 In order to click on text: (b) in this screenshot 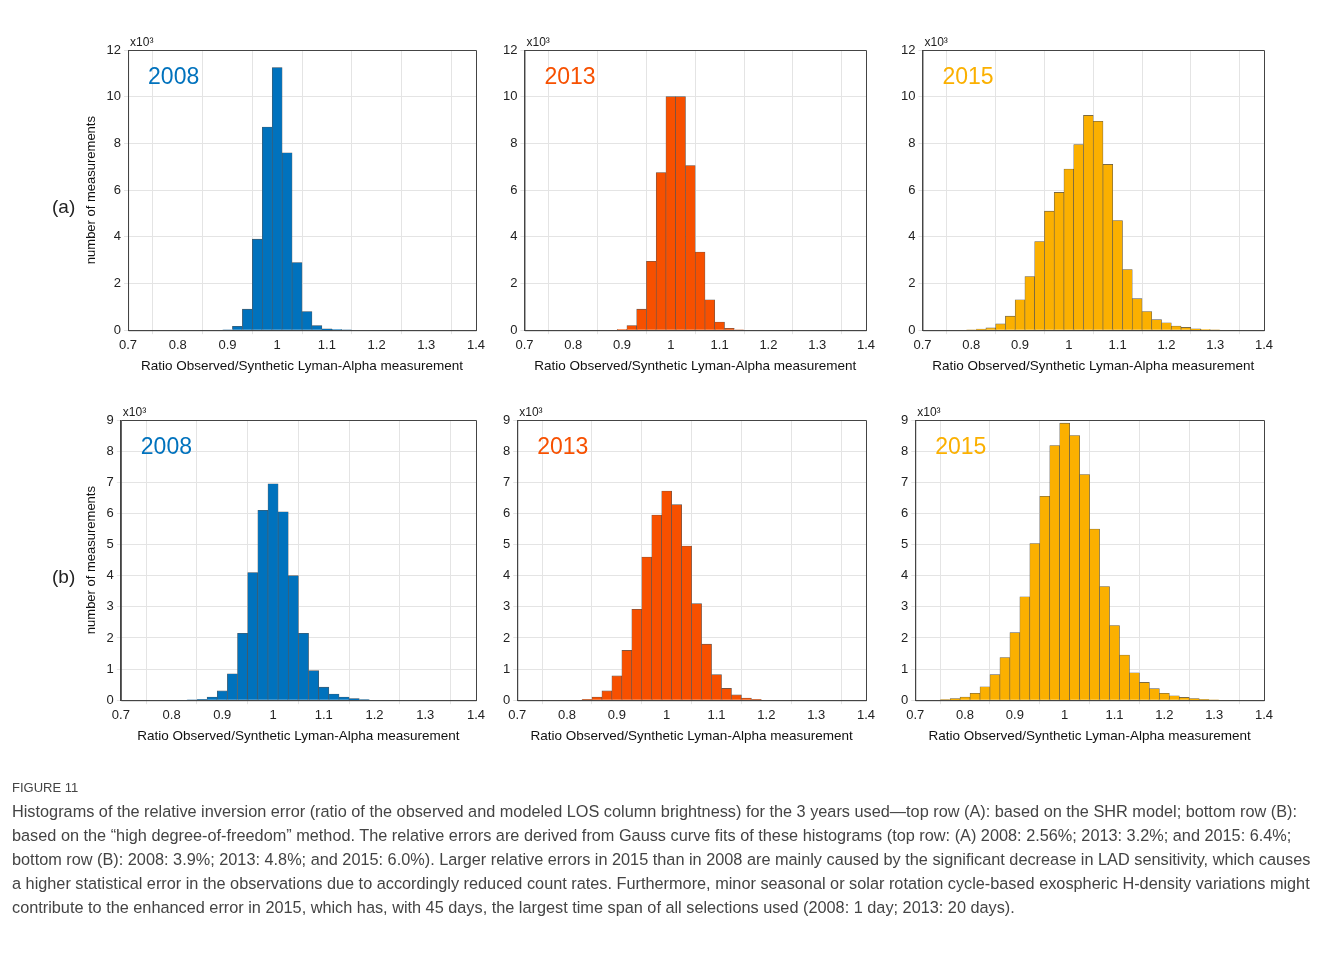, I will do `click(64, 577)`.